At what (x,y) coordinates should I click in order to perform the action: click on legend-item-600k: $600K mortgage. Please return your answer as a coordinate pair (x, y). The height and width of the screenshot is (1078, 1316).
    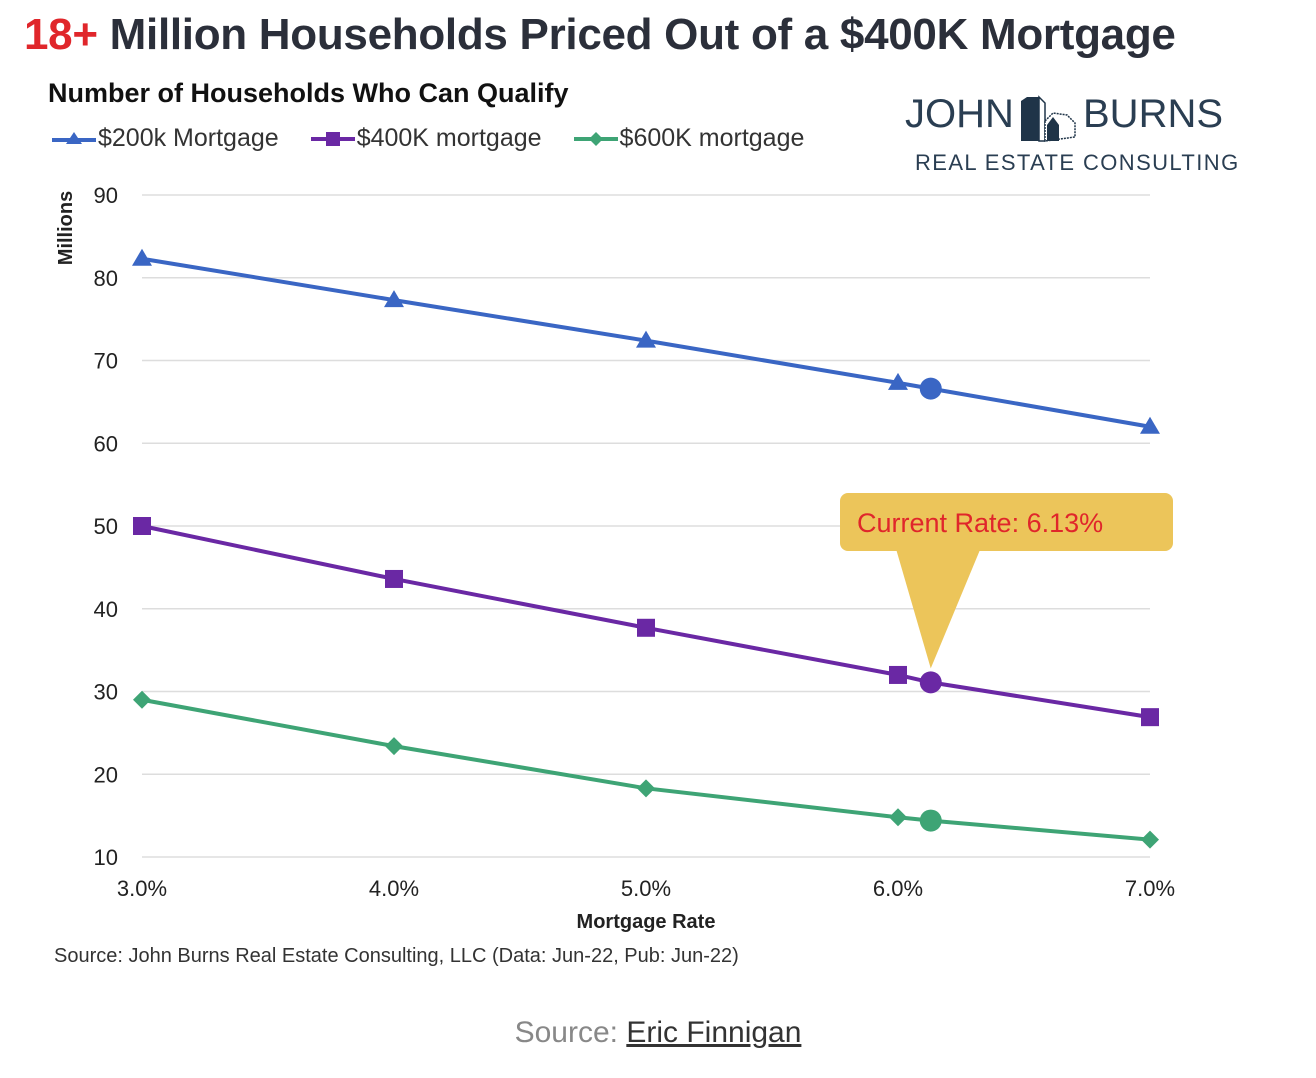
    Looking at the image, I should click on (689, 138).